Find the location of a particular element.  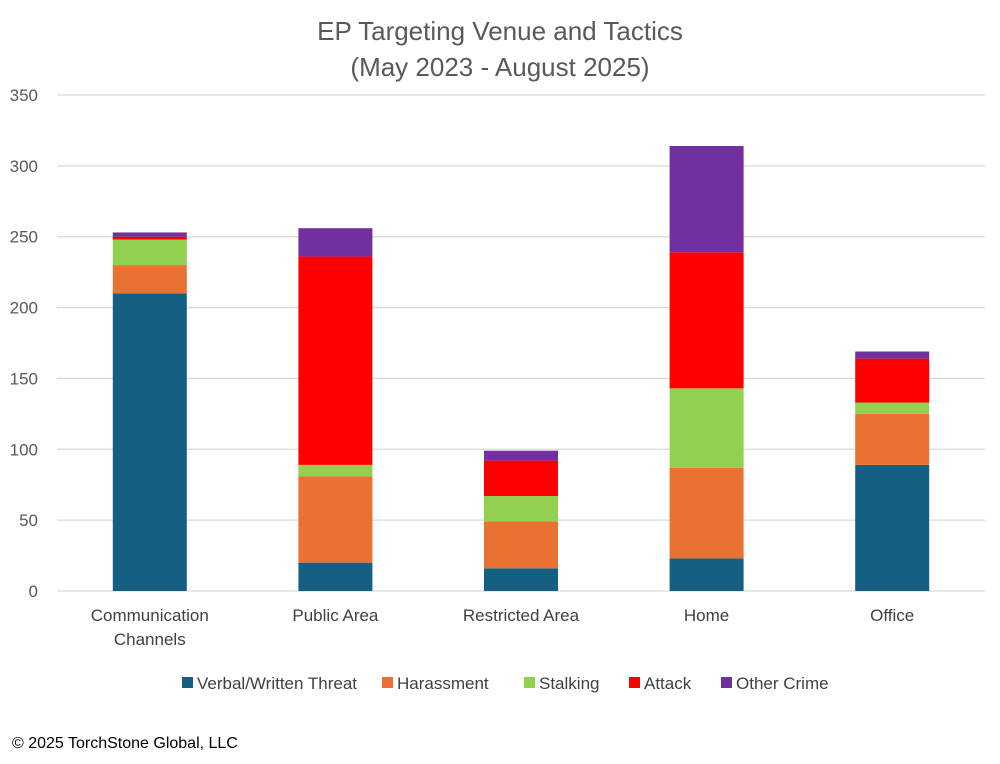

x-category-label: Public Area is located at coordinates (335, 615).